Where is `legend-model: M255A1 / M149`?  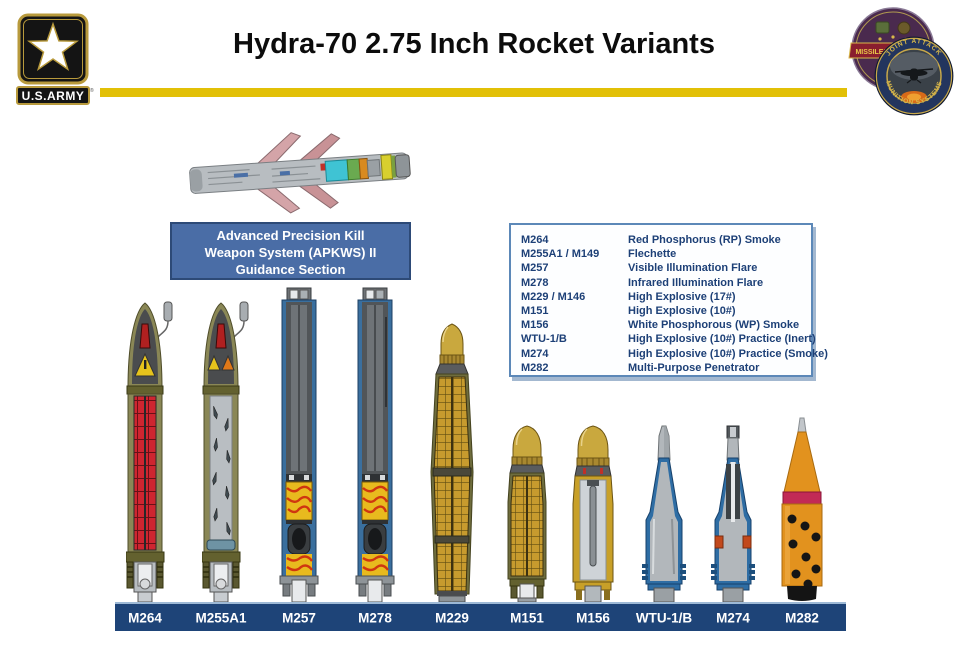 legend-model: M255A1 / M149 is located at coordinates (560, 254).